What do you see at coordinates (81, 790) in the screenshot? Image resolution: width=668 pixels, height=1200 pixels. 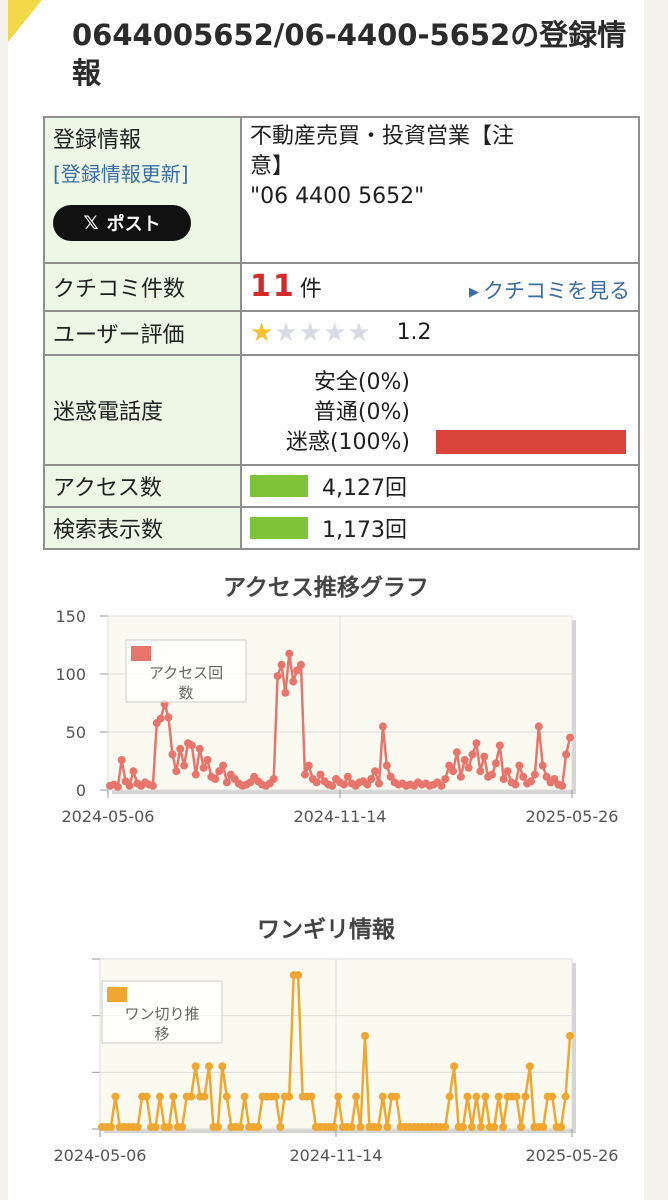 I see `y-tick-label: 0` at bounding box center [81, 790].